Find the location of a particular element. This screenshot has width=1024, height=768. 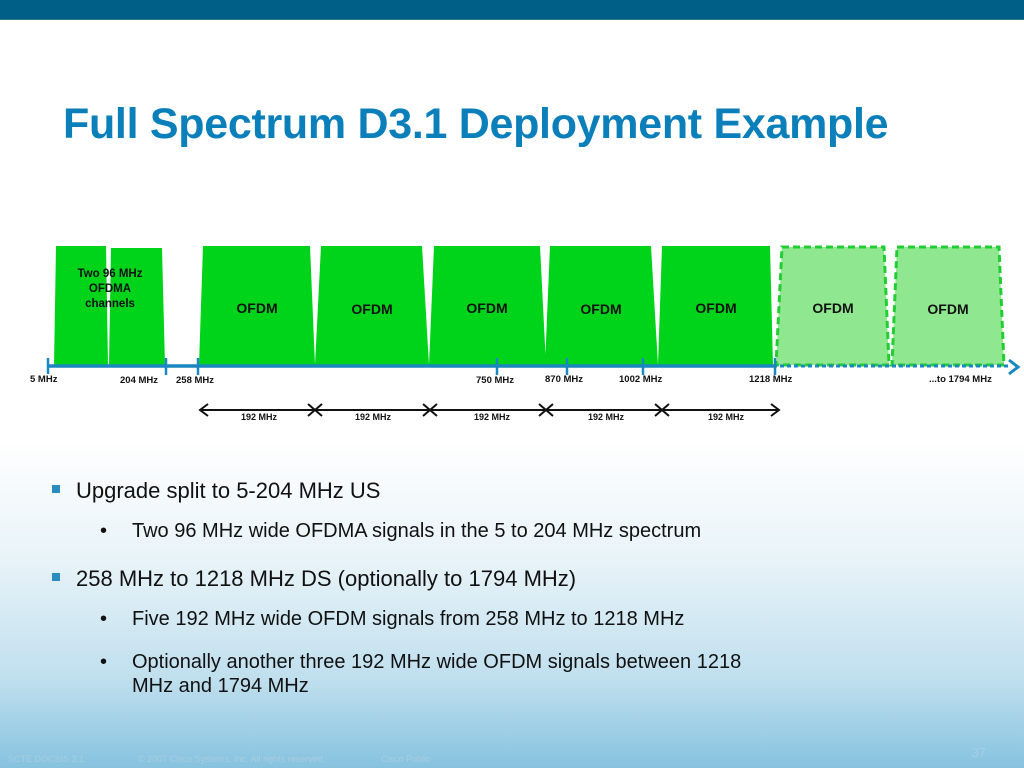

span-labels: 192 MHz 192 MHz 192 MHz 192 MHz 192 MHz is located at coordinates (493, 417).